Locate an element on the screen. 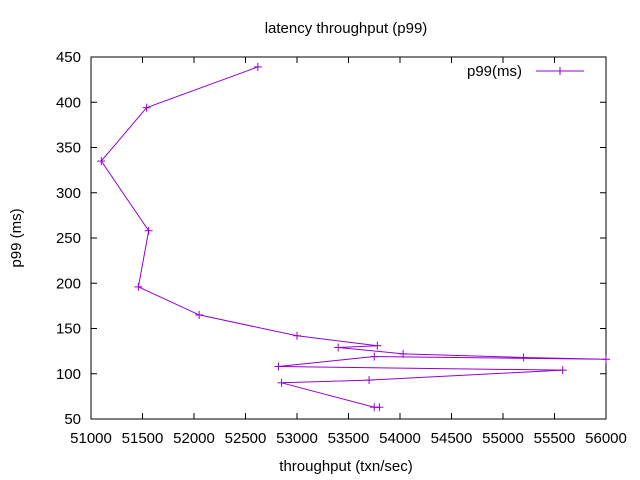 This screenshot has width=640, height=480. y-tick-label: 350 is located at coordinates (68, 148).